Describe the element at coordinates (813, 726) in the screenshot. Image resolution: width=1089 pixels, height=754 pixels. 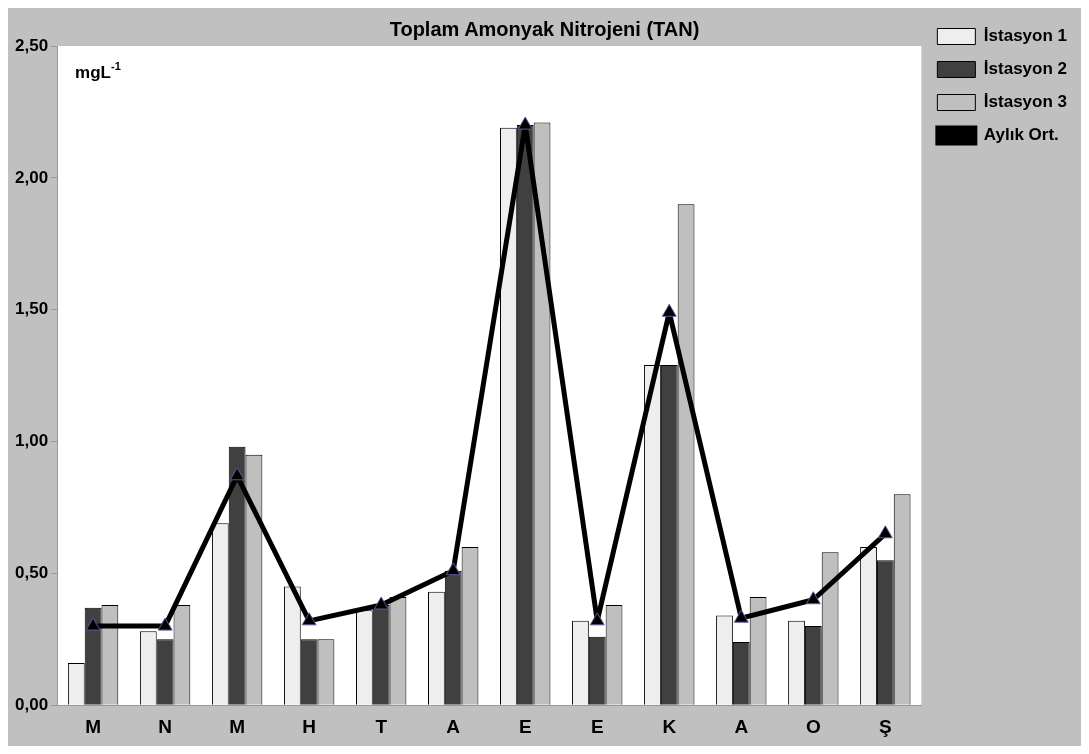
I see `x-tick-label: O` at that location.